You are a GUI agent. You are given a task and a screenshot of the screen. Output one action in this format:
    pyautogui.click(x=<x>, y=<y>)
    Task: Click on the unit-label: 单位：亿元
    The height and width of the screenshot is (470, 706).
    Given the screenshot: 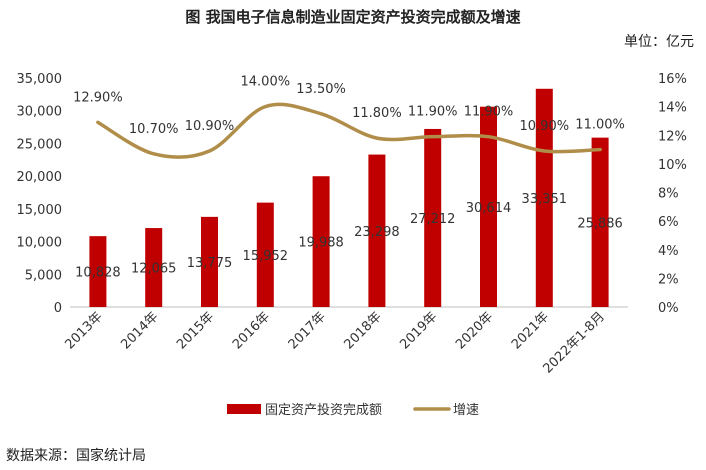 What is the action you would take?
    pyautogui.click(x=659, y=42)
    